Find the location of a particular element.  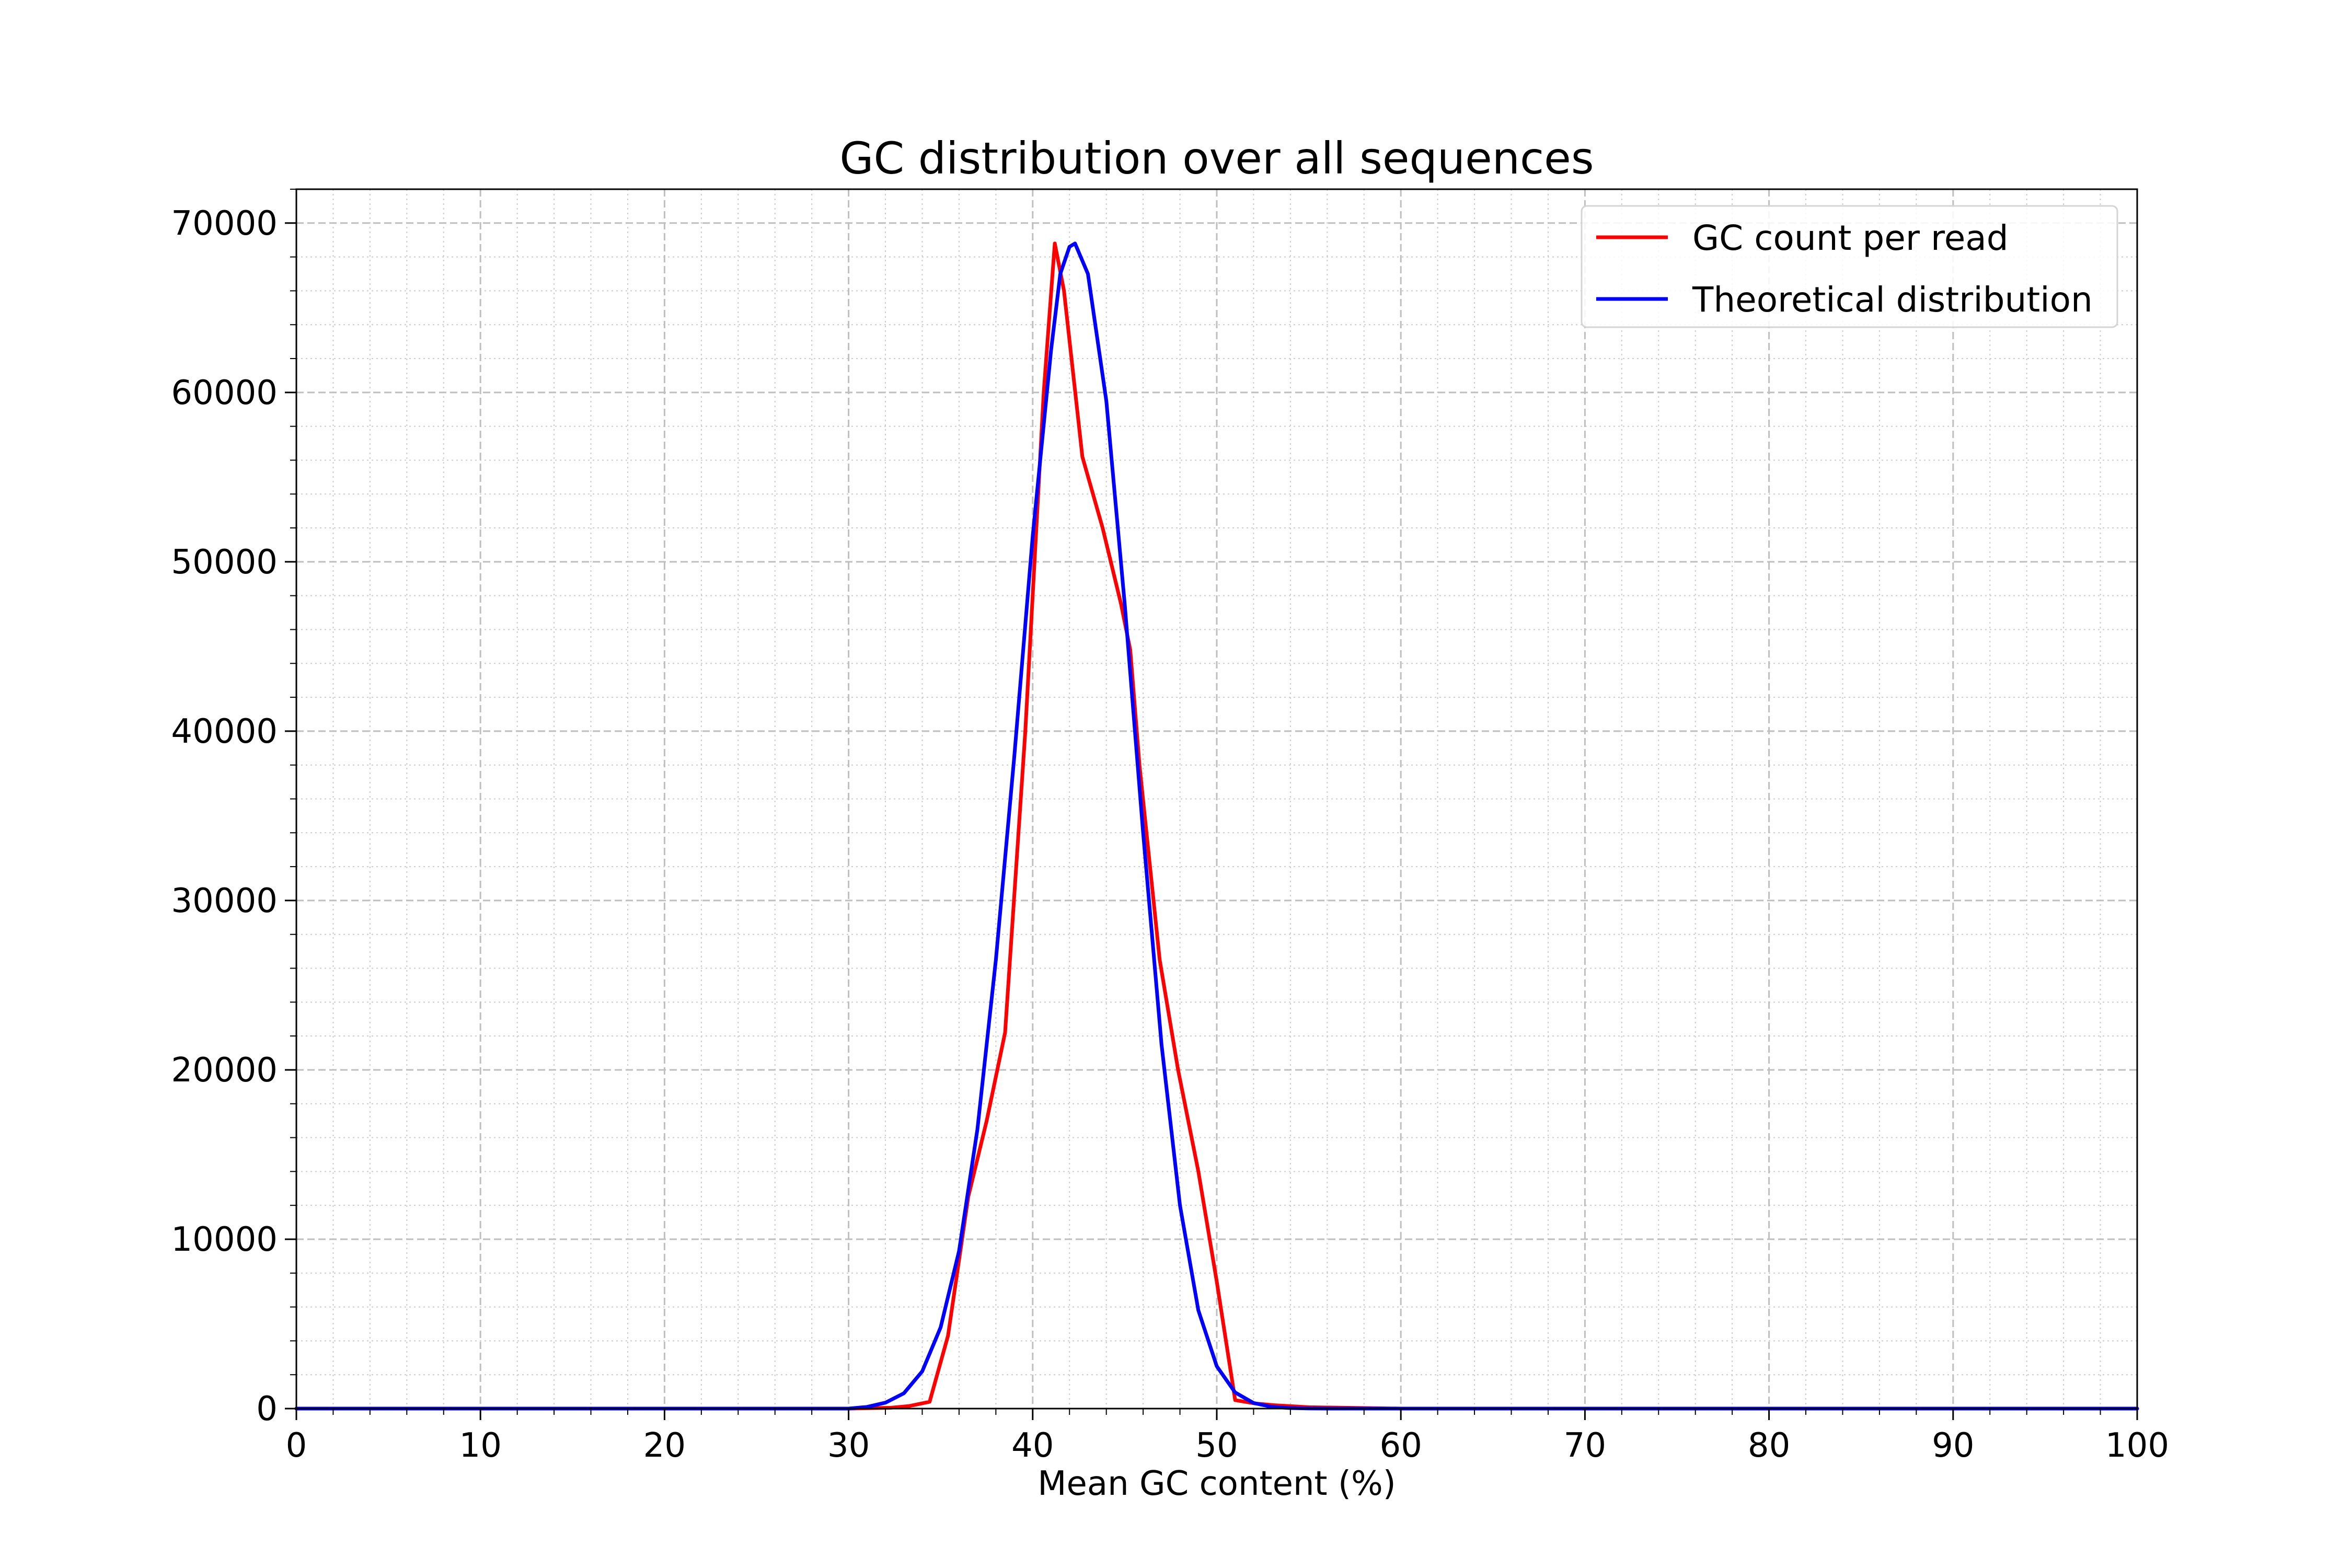

y-tick-label: 50000 is located at coordinates (224, 562).